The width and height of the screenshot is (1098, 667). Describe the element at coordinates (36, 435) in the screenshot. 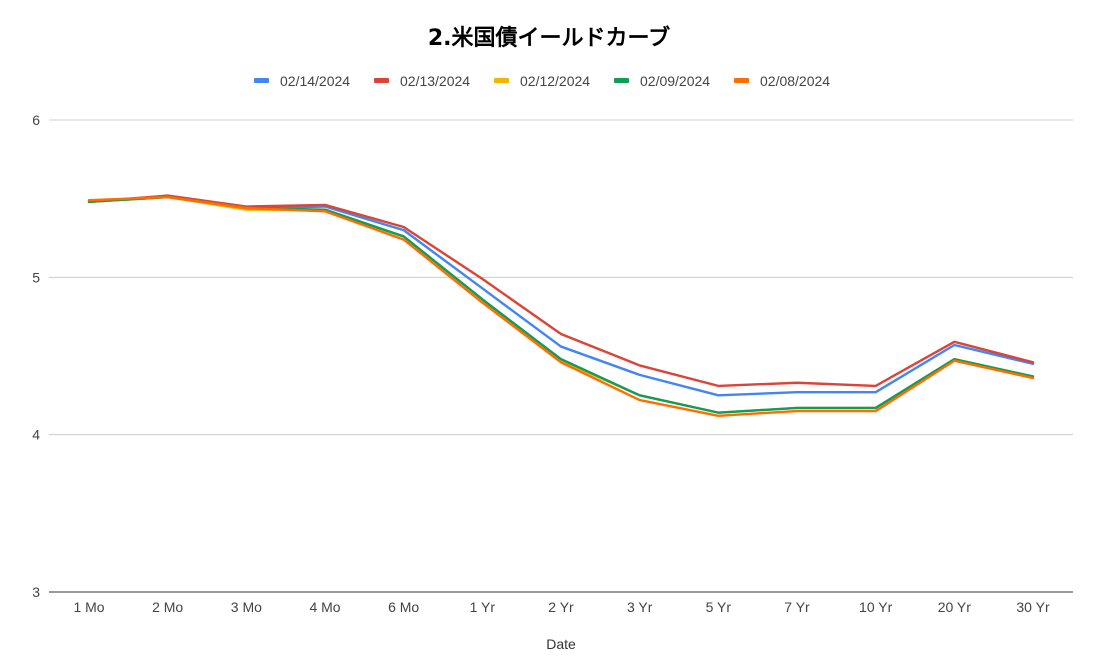

I see `y-tick-label: 4` at that location.